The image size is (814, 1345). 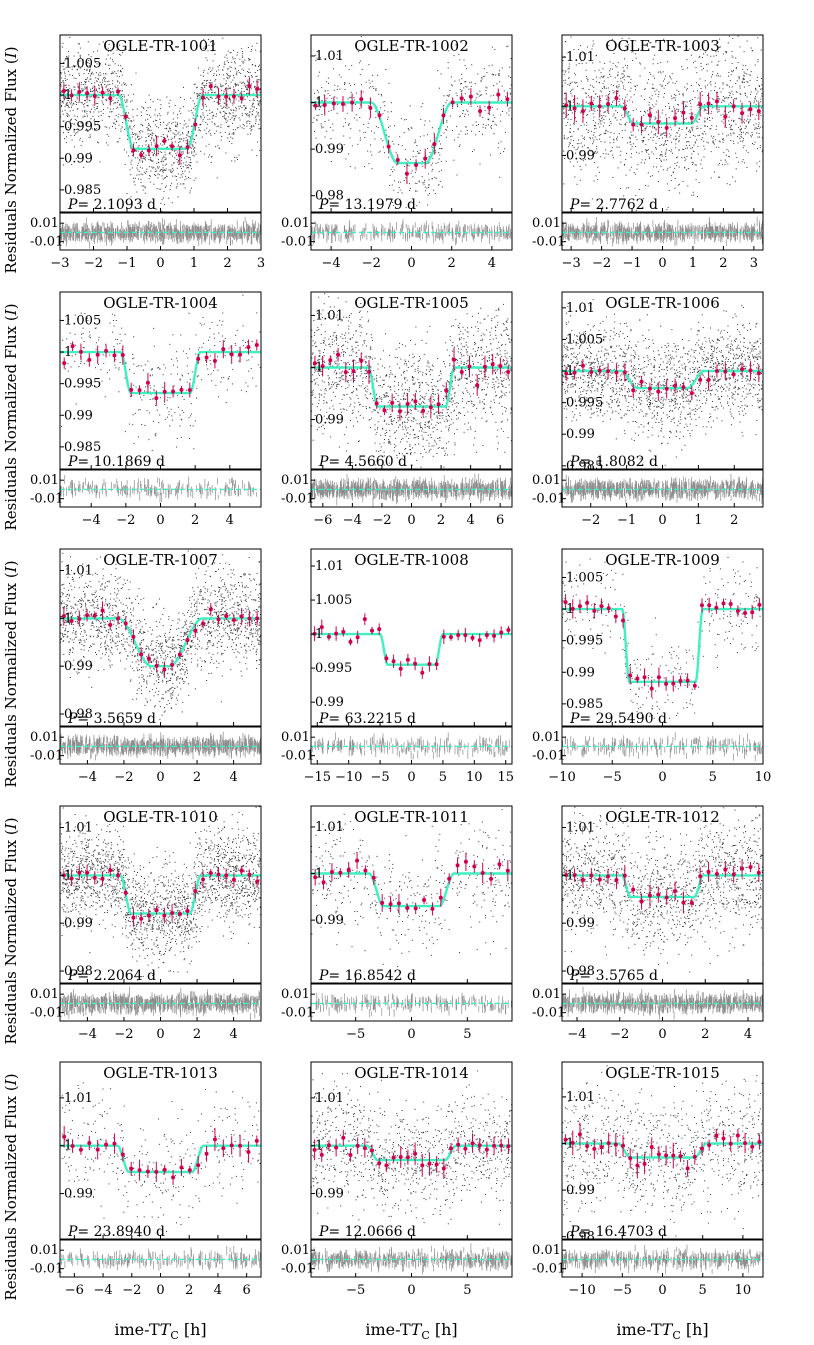 I want to click on residual-y-tick-label: 0.01, so click(x=44, y=223).